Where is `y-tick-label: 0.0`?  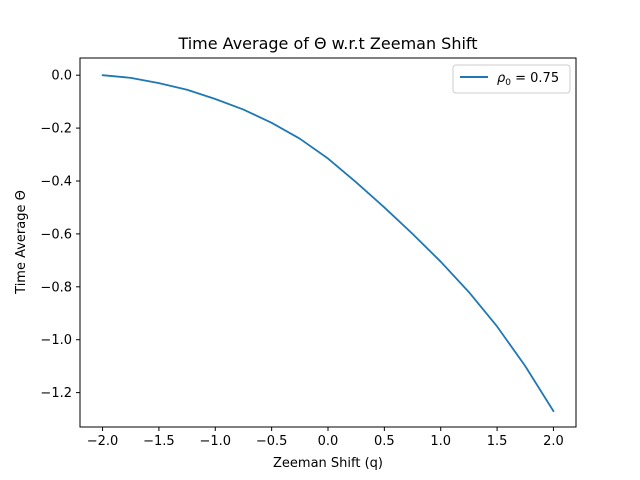 y-tick-label: 0.0 is located at coordinates (61, 76).